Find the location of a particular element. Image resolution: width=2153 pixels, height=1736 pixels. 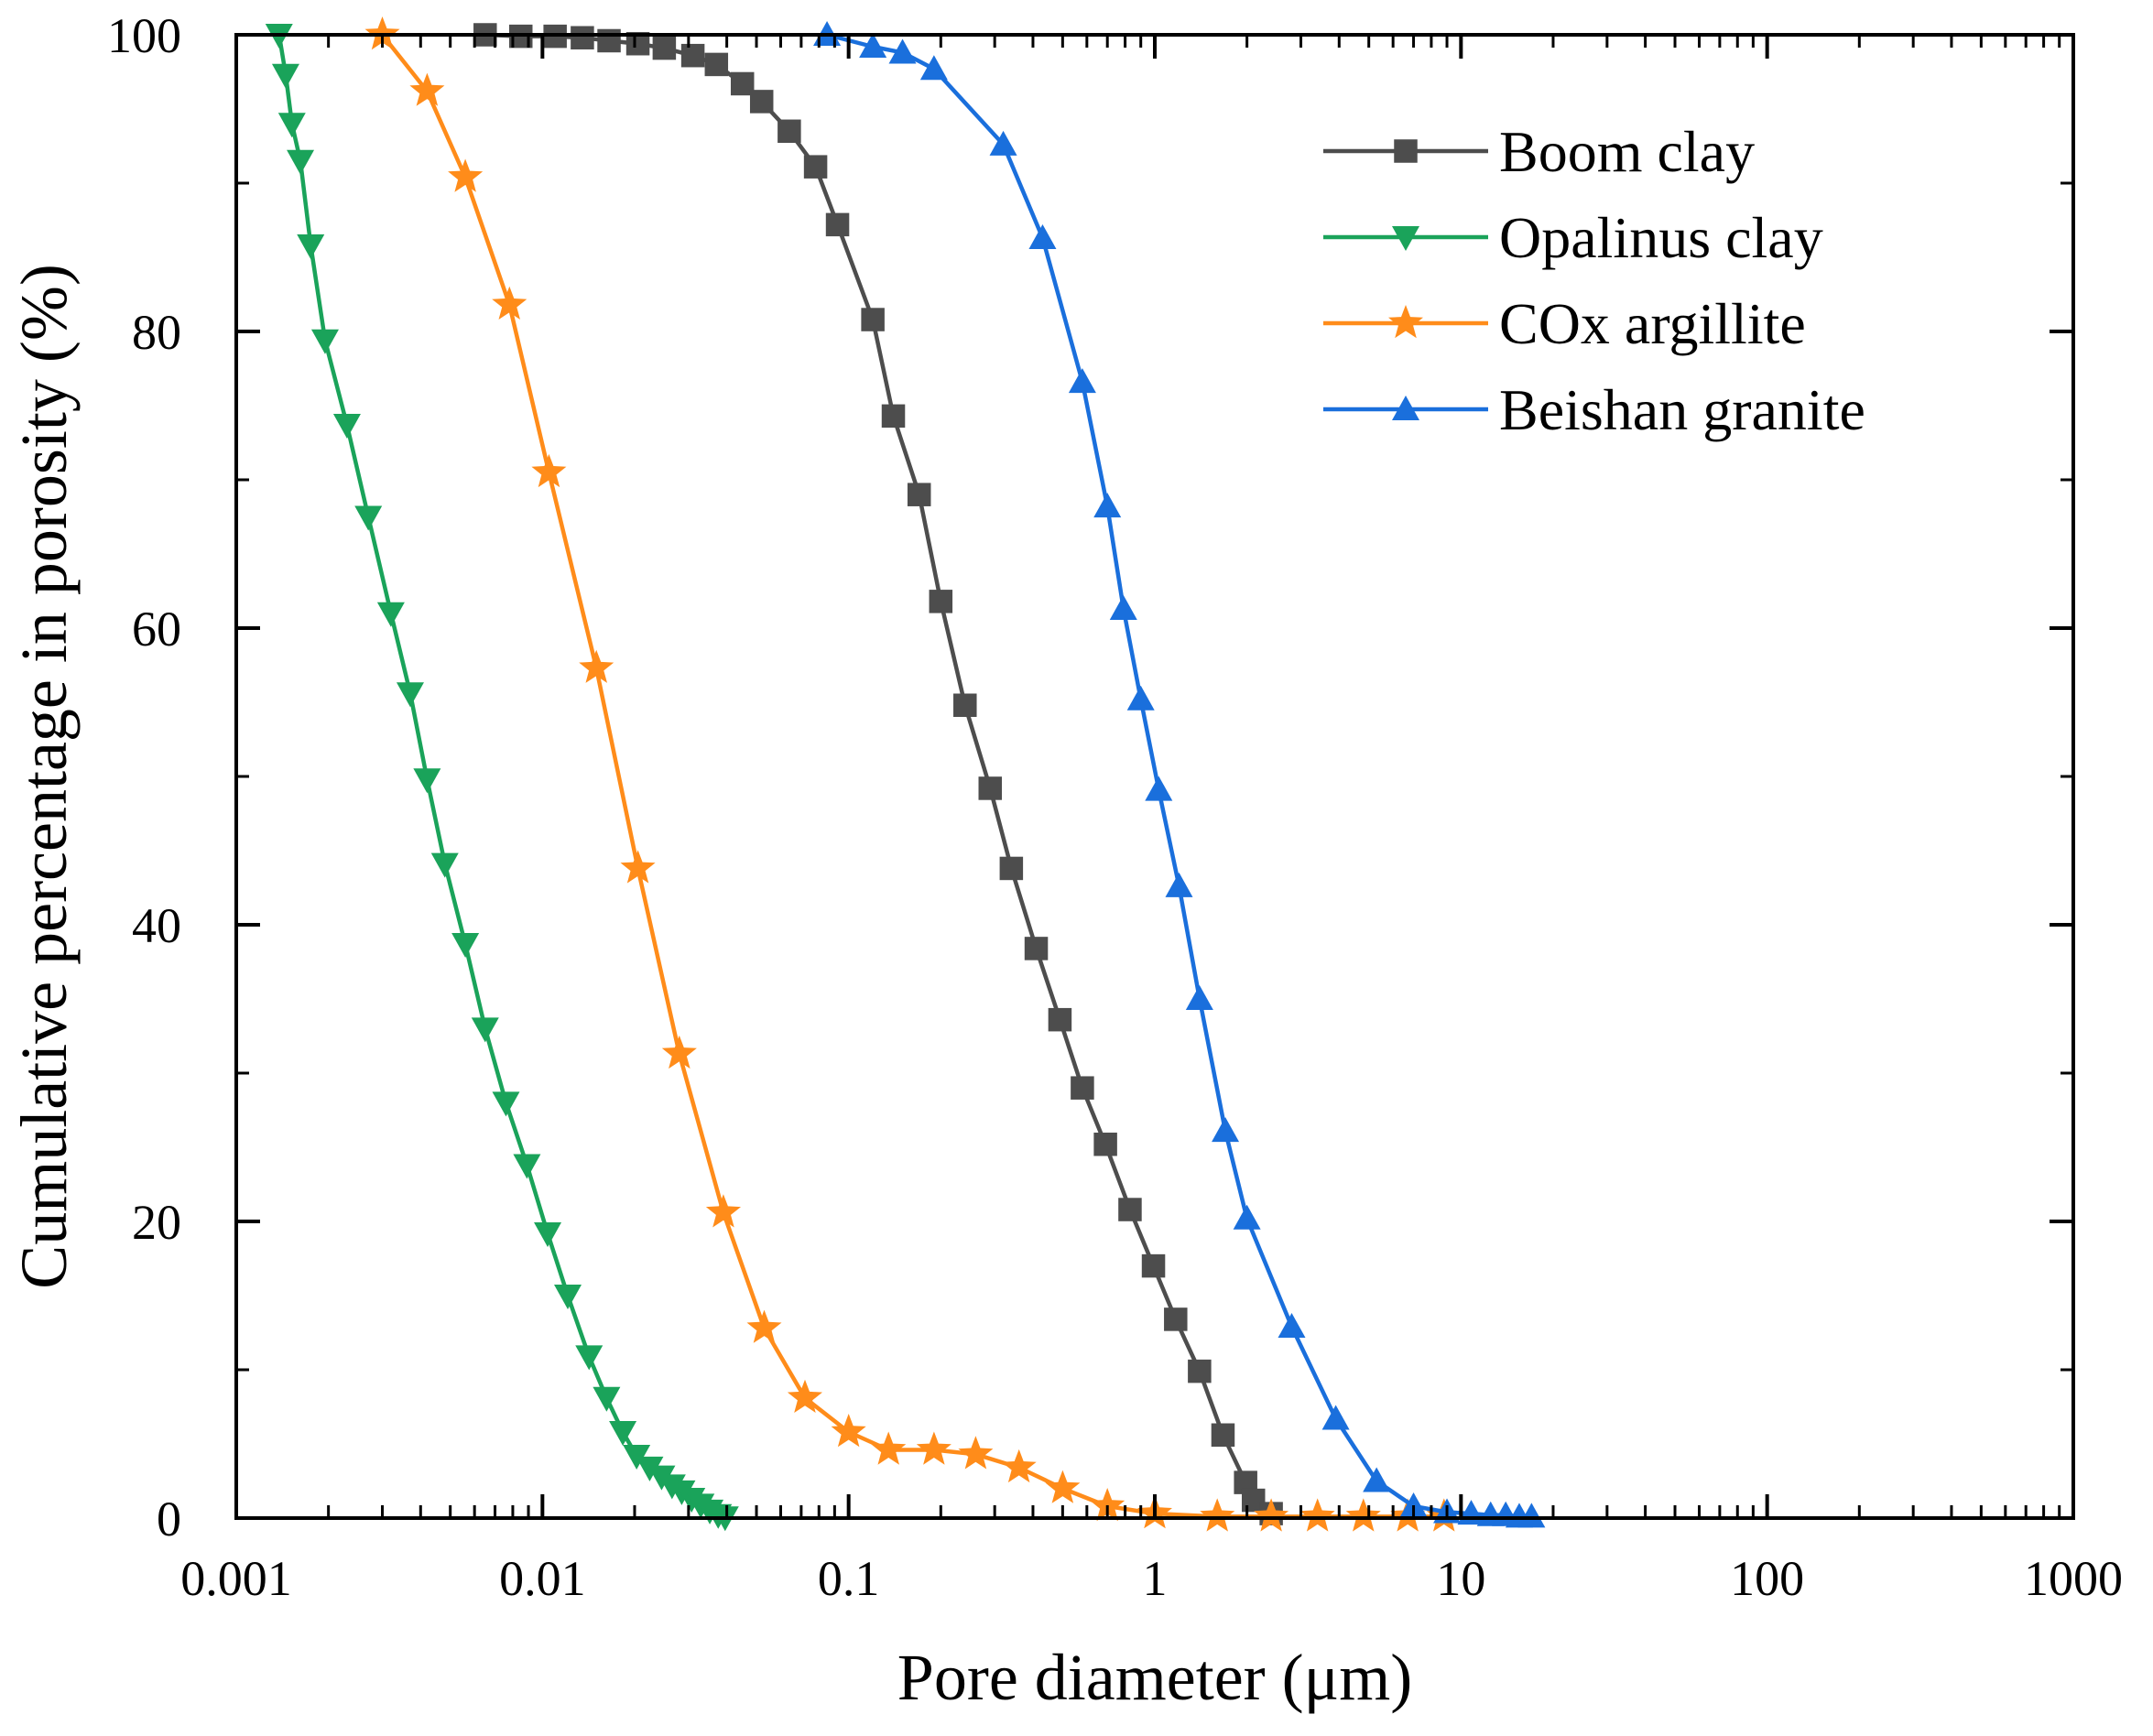

y-tick-label: 80 is located at coordinates (156, 333).